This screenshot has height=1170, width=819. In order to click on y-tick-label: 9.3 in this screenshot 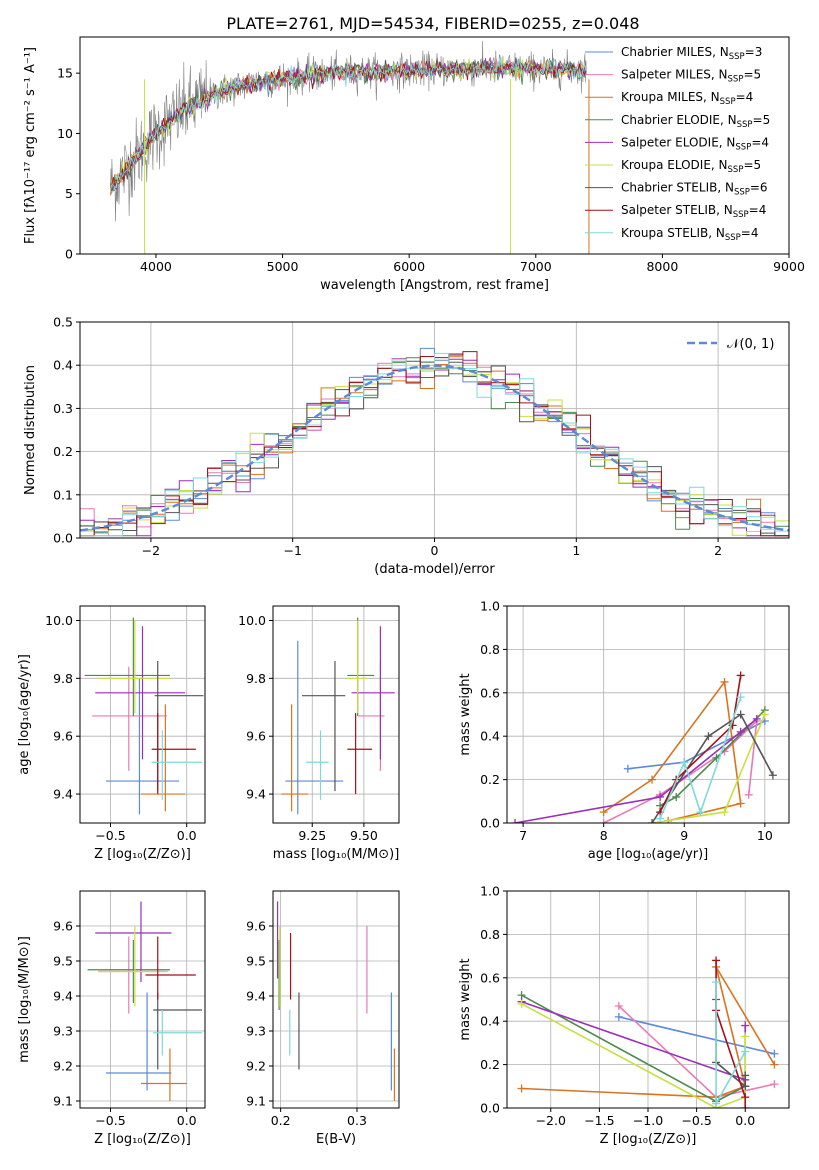, I will do `click(256, 1031)`.